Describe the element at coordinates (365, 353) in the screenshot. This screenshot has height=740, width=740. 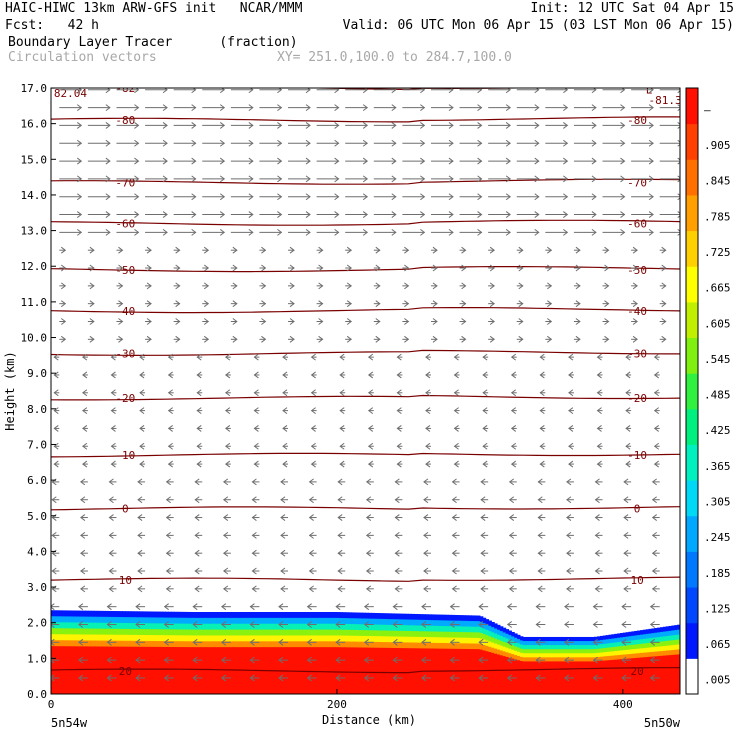
I see `contour-line` at that location.